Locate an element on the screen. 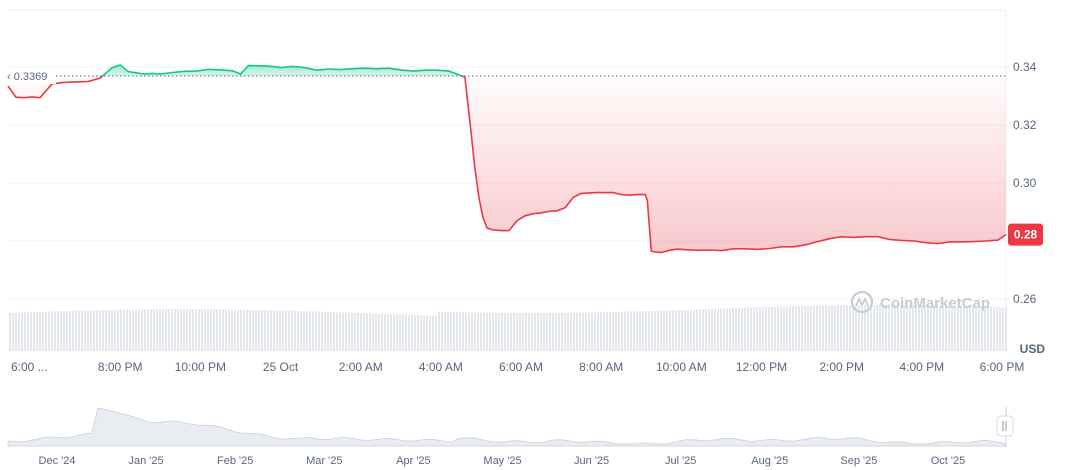  y-axis-unit: USD is located at coordinates (1033, 349).